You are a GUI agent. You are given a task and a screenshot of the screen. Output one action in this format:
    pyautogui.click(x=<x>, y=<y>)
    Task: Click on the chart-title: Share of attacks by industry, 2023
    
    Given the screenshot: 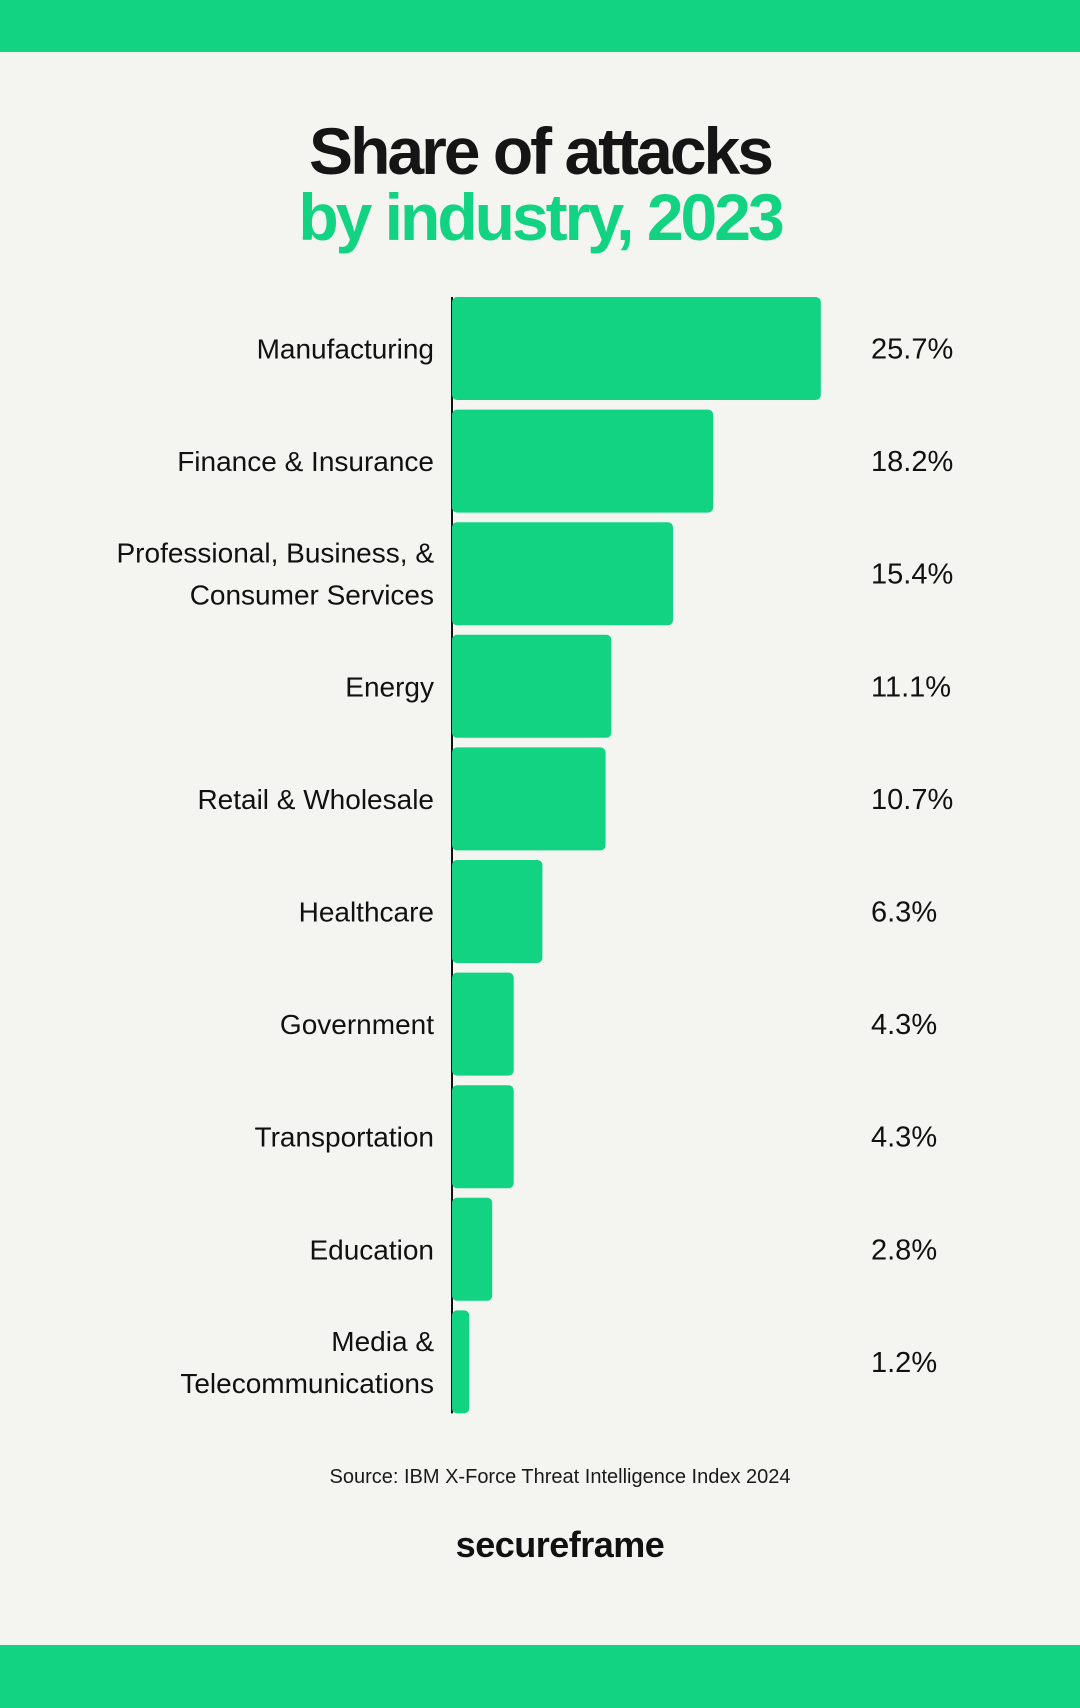 What is the action you would take?
    pyautogui.click(x=540, y=184)
    